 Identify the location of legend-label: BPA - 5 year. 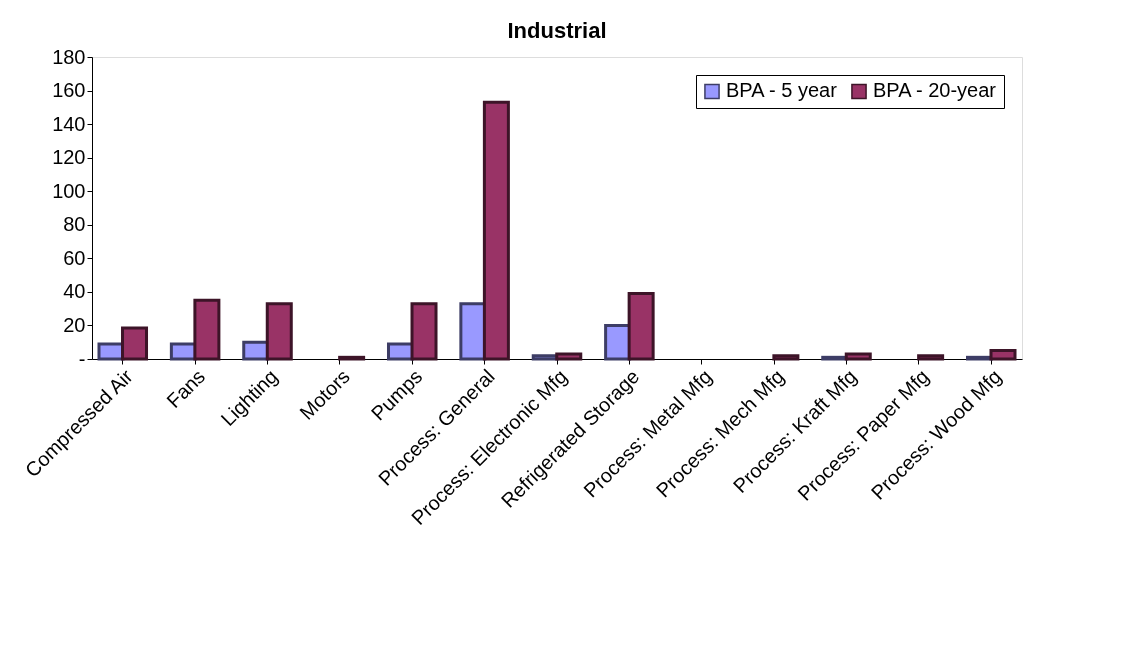
(782, 90).